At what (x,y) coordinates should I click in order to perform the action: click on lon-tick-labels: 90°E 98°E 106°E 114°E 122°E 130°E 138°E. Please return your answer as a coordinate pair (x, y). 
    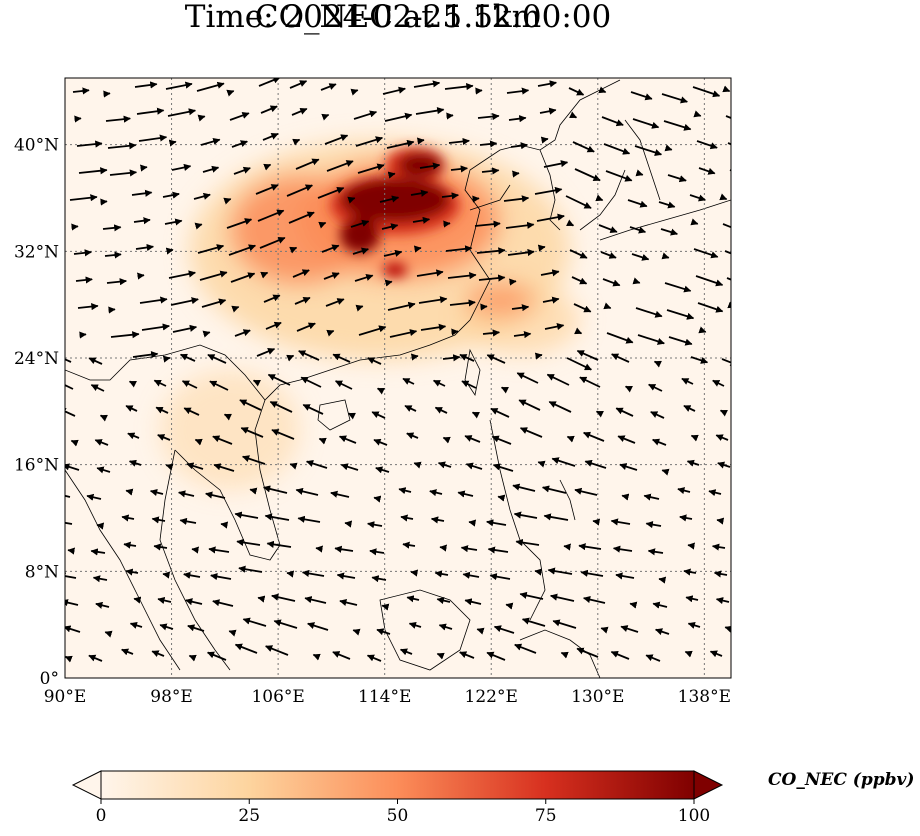
    Looking at the image, I should click on (387, 697).